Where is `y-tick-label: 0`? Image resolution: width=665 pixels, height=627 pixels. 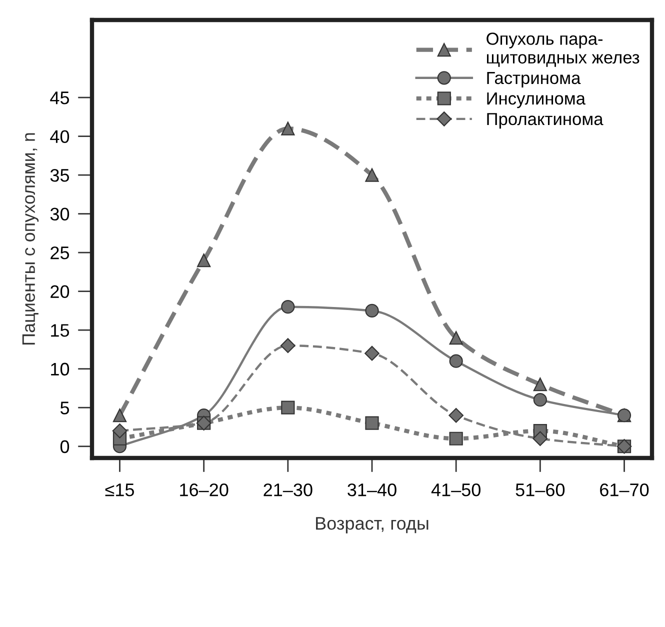
y-tick-label: 0 is located at coordinates (65, 447).